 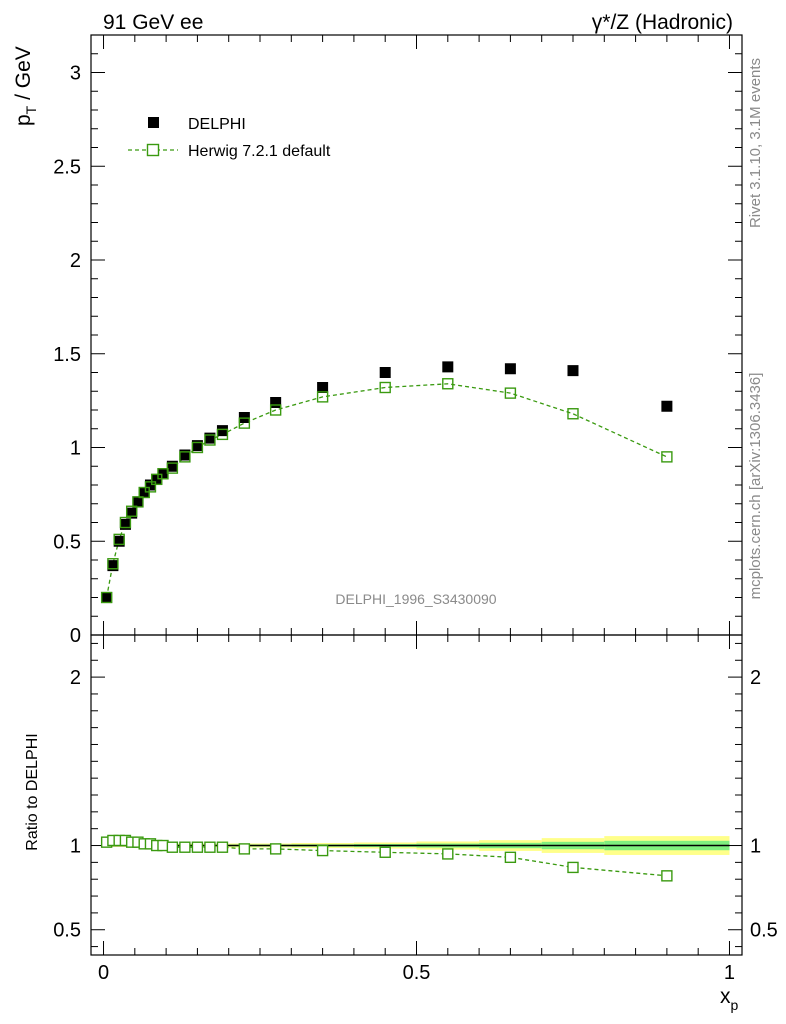 I want to click on y-tick-label: 0.5, so click(x=67, y=542).